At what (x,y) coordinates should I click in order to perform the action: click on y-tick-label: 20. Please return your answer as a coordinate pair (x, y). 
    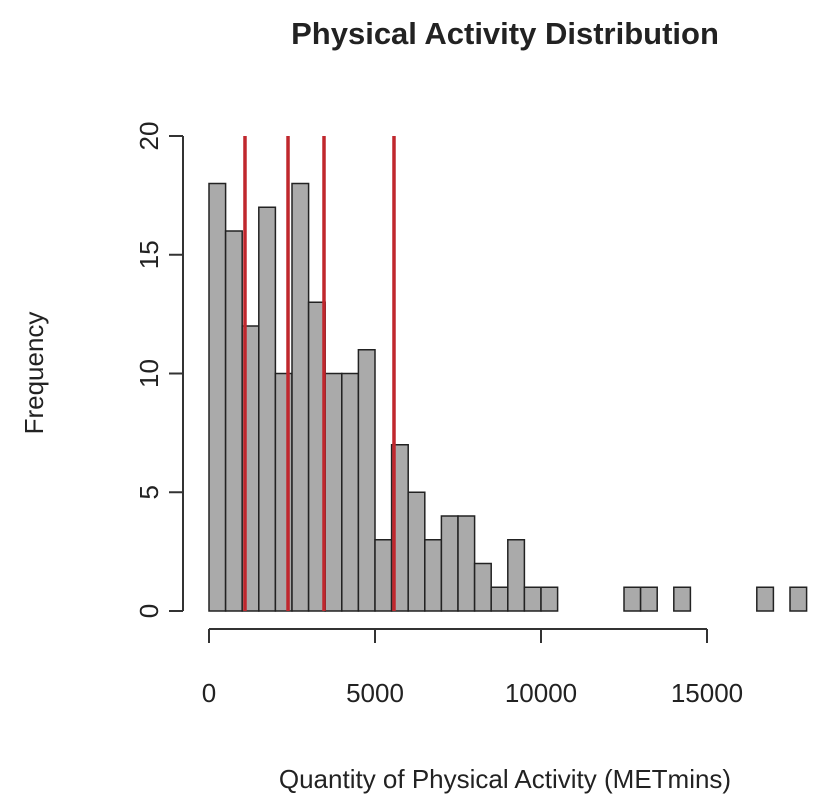
    Looking at the image, I should click on (149, 136).